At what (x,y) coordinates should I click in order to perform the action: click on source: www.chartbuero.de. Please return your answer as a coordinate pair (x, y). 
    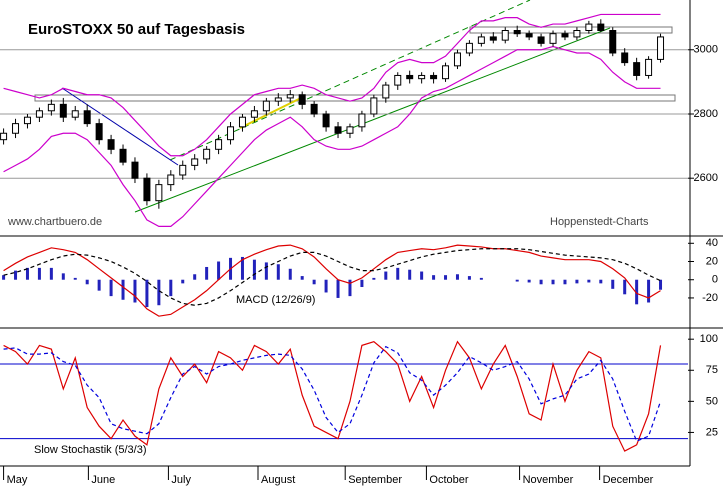
    Looking at the image, I should click on (54, 222).